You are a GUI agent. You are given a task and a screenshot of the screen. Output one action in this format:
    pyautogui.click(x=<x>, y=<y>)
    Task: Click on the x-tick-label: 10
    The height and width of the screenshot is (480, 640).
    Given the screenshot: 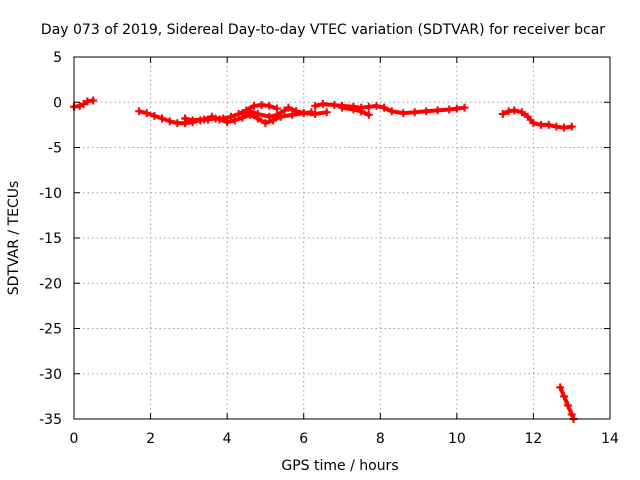 What is the action you would take?
    pyautogui.click(x=457, y=439)
    